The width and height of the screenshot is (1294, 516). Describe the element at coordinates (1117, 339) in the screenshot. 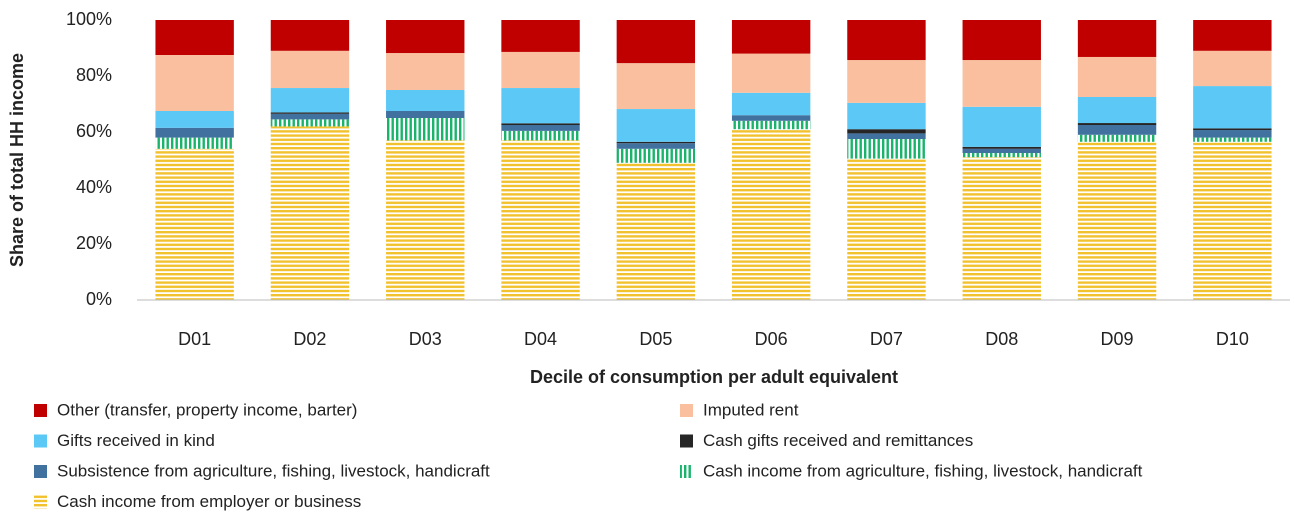

I see `x-tick-label: D09` at that location.